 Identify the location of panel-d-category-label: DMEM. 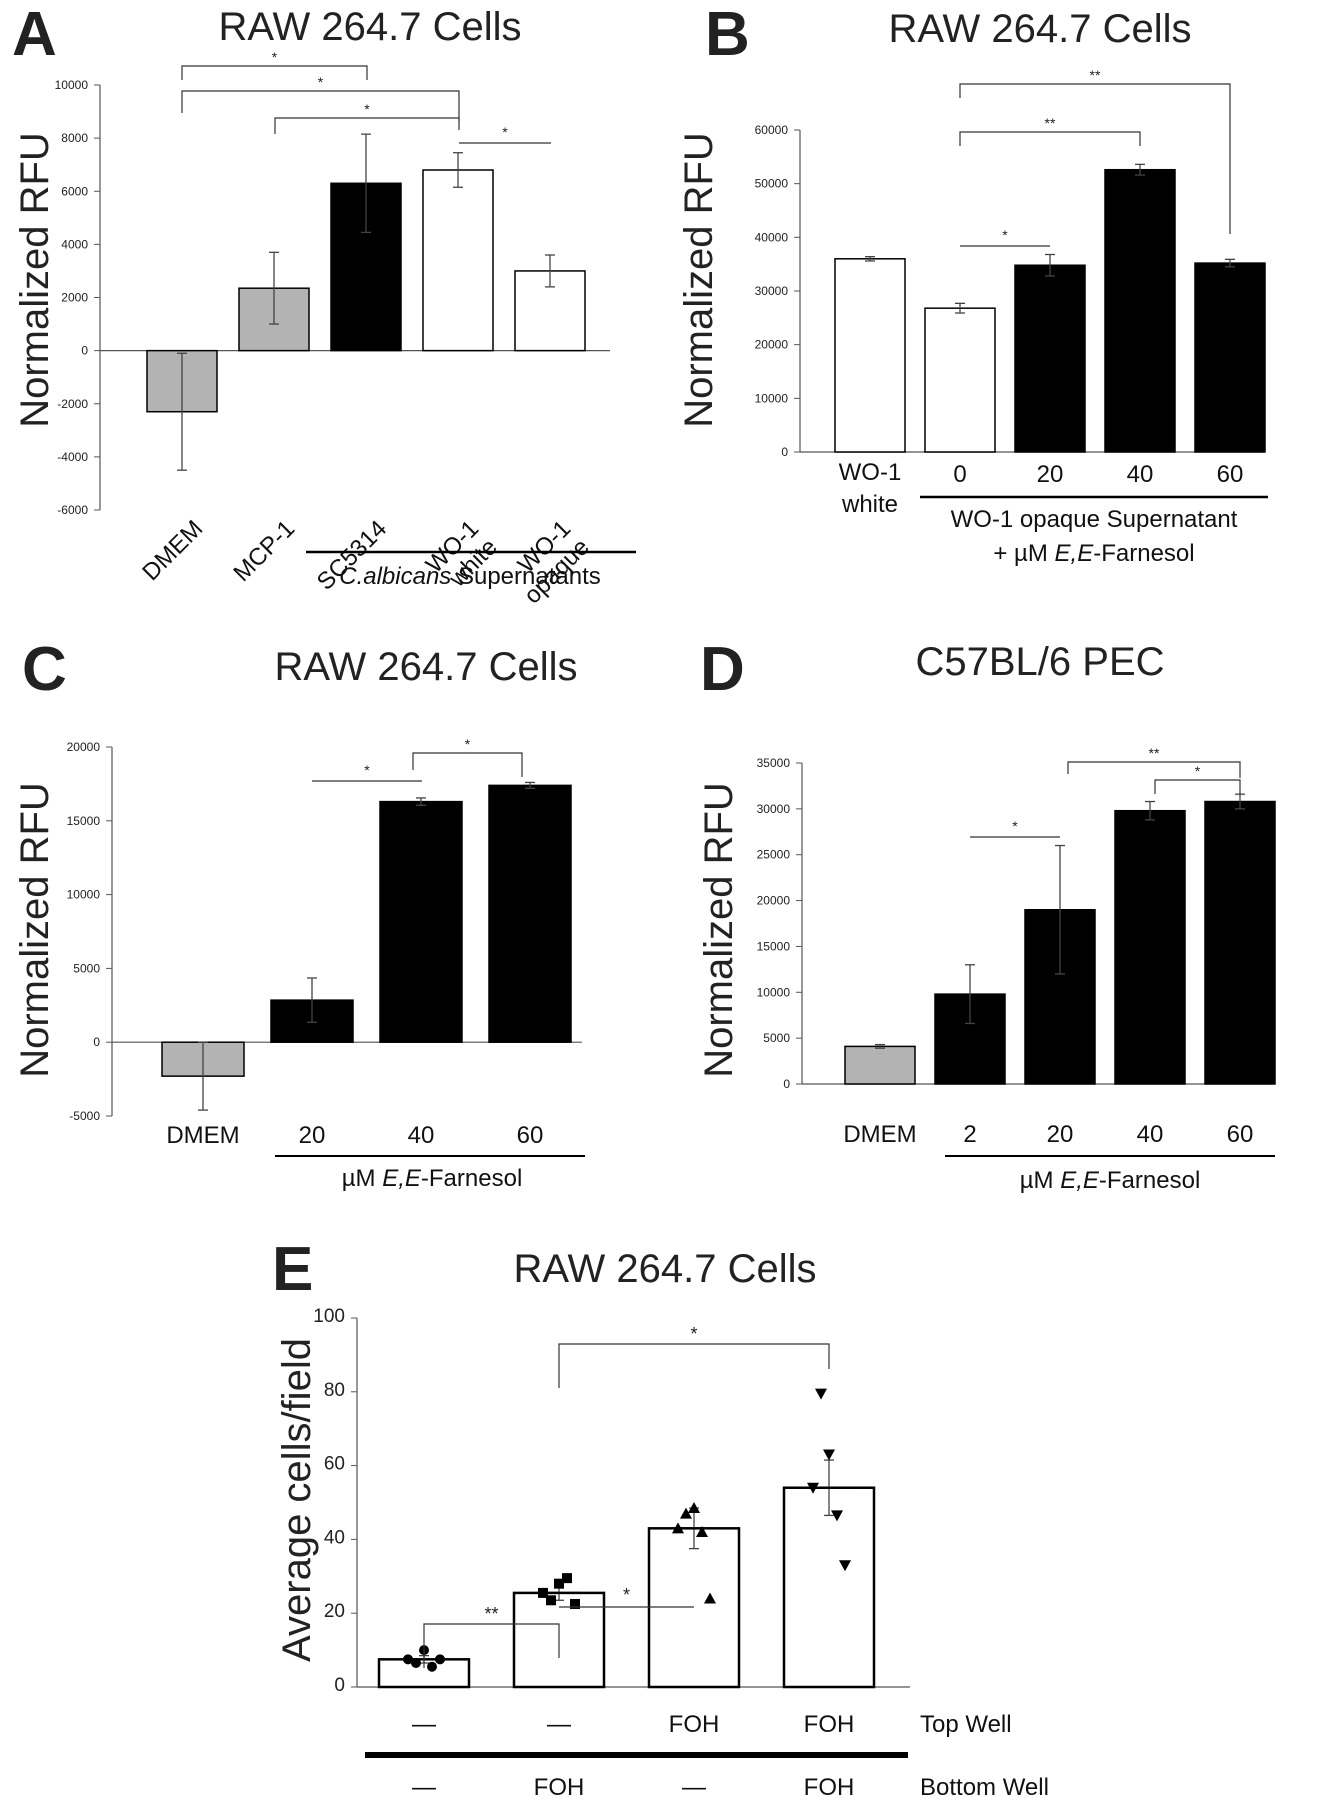
(879, 1134).